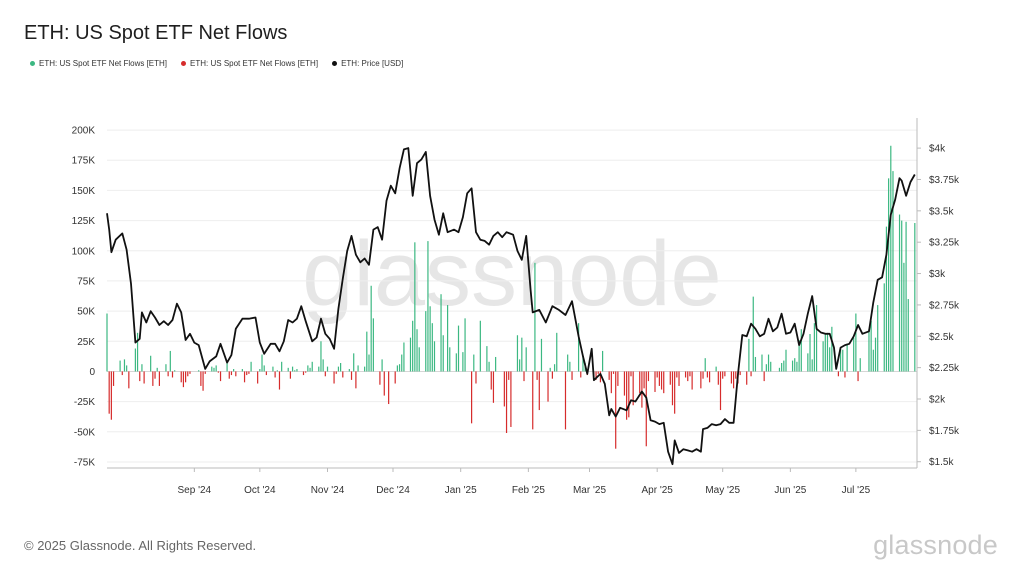 The width and height of the screenshot is (1024, 576). I want to click on legend-item-price: ETH: Price [USD], so click(367, 63).